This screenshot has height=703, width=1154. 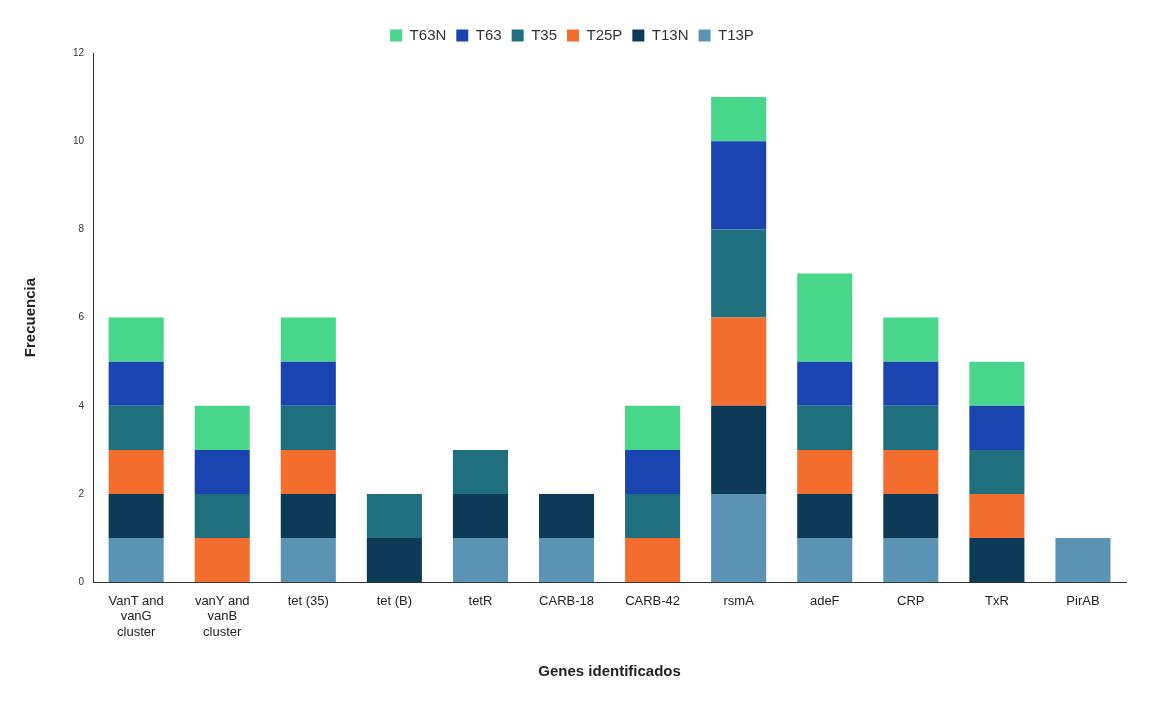 What do you see at coordinates (736, 34) in the screenshot?
I see `legend-label: T13P` at bounding box center [736, 34].